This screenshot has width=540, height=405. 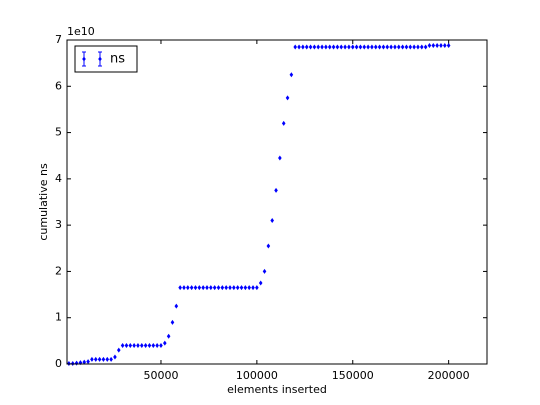 I want to click on y-tick-label: 2, so click(x=58, y=270).